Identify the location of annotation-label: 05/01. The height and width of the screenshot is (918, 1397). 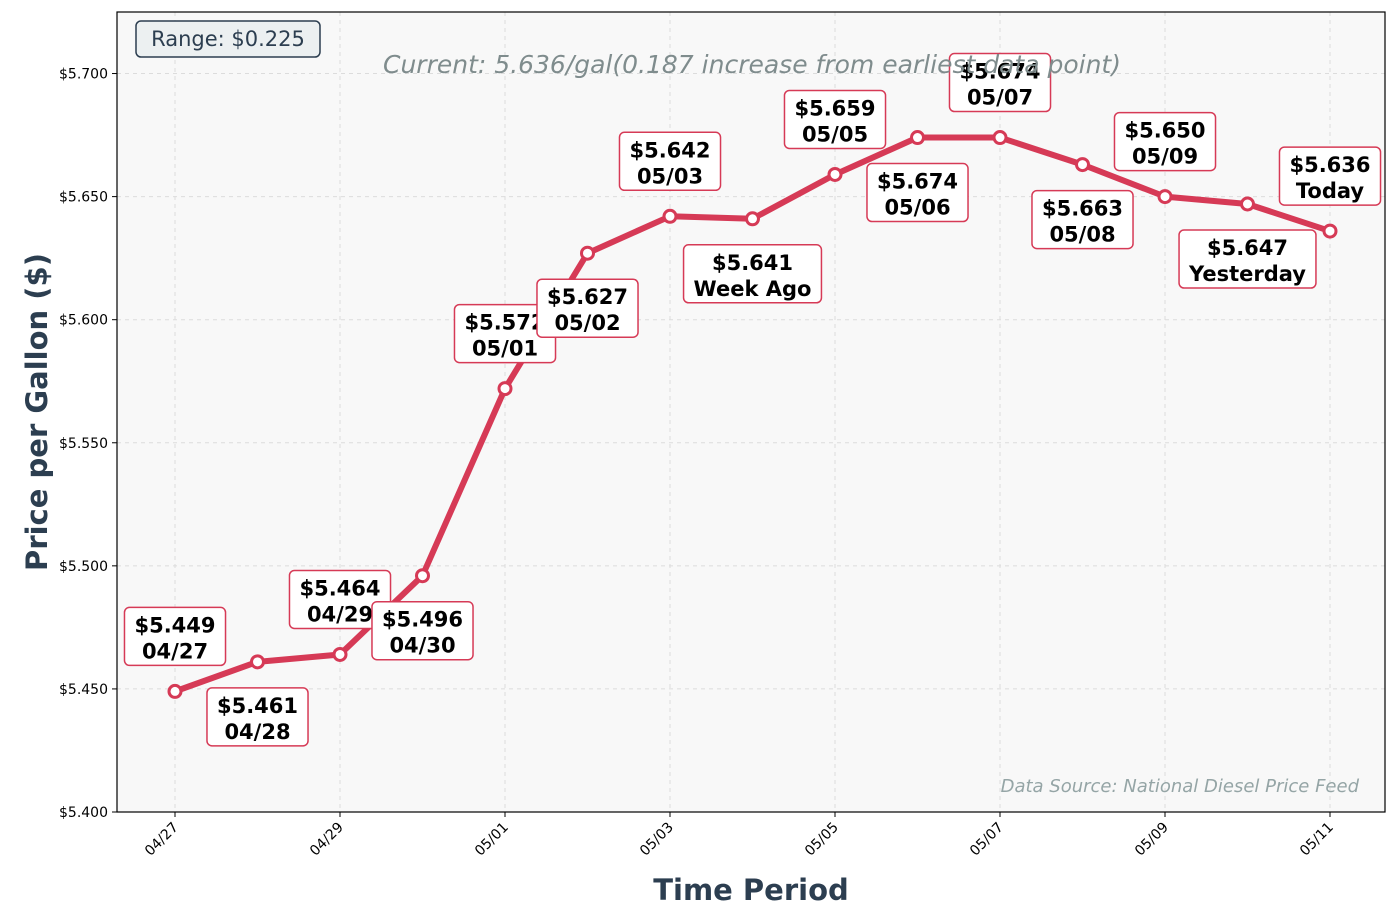
(505, 349).